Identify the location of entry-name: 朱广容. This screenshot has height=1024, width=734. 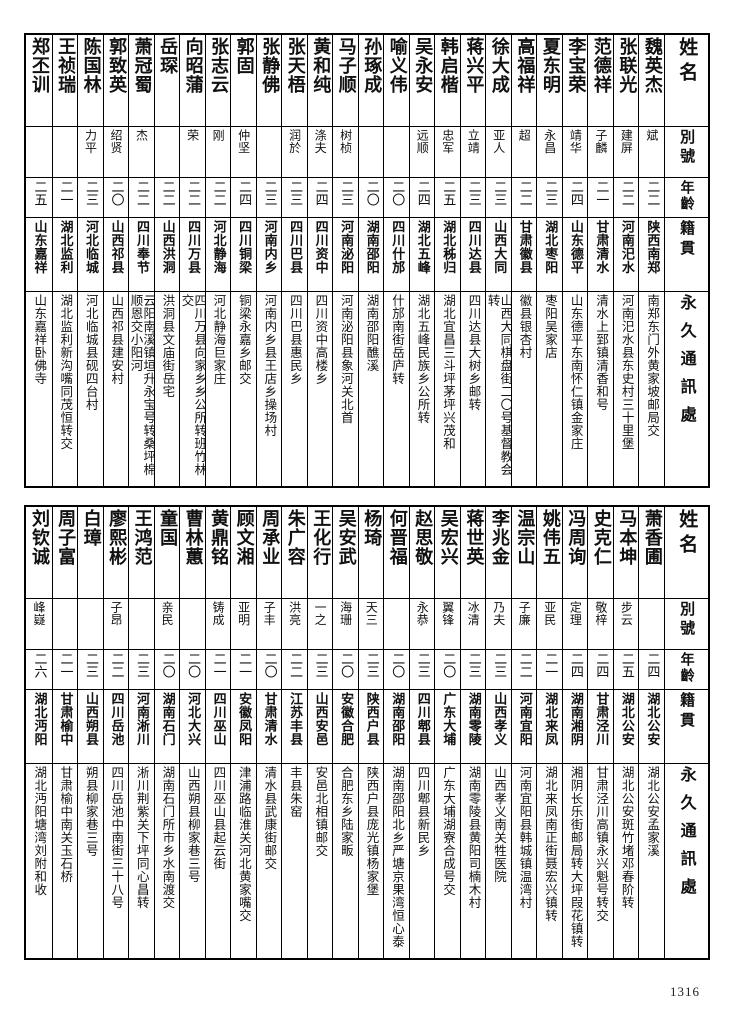
(295, 537).